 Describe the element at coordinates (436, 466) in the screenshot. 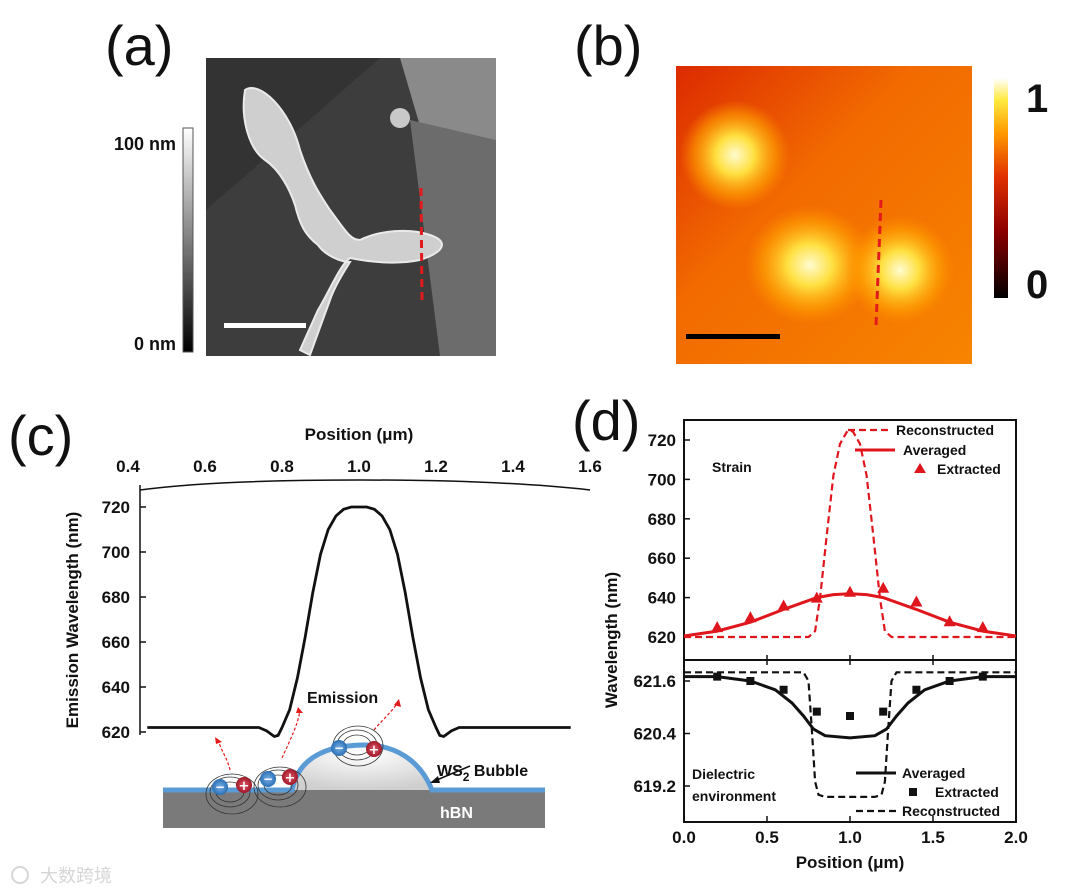

I see `c-x-tick-label: 1.2` at that location.